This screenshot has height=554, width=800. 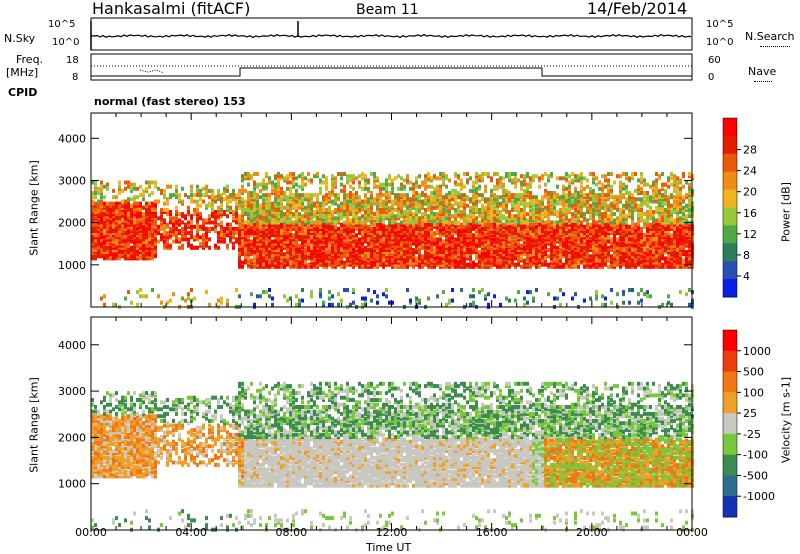 What do you see at coordinates (714, 60) in the screenshot?
I see `freq-right-tick-top: 60` at bounding box center [714, 60].